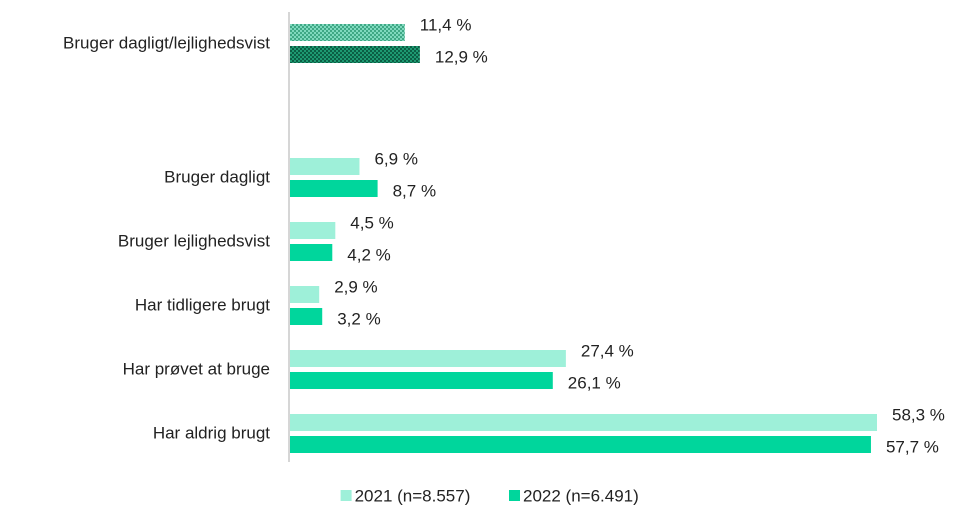  I want to click on category-label: Bruger dagligt, so click(217, 176).